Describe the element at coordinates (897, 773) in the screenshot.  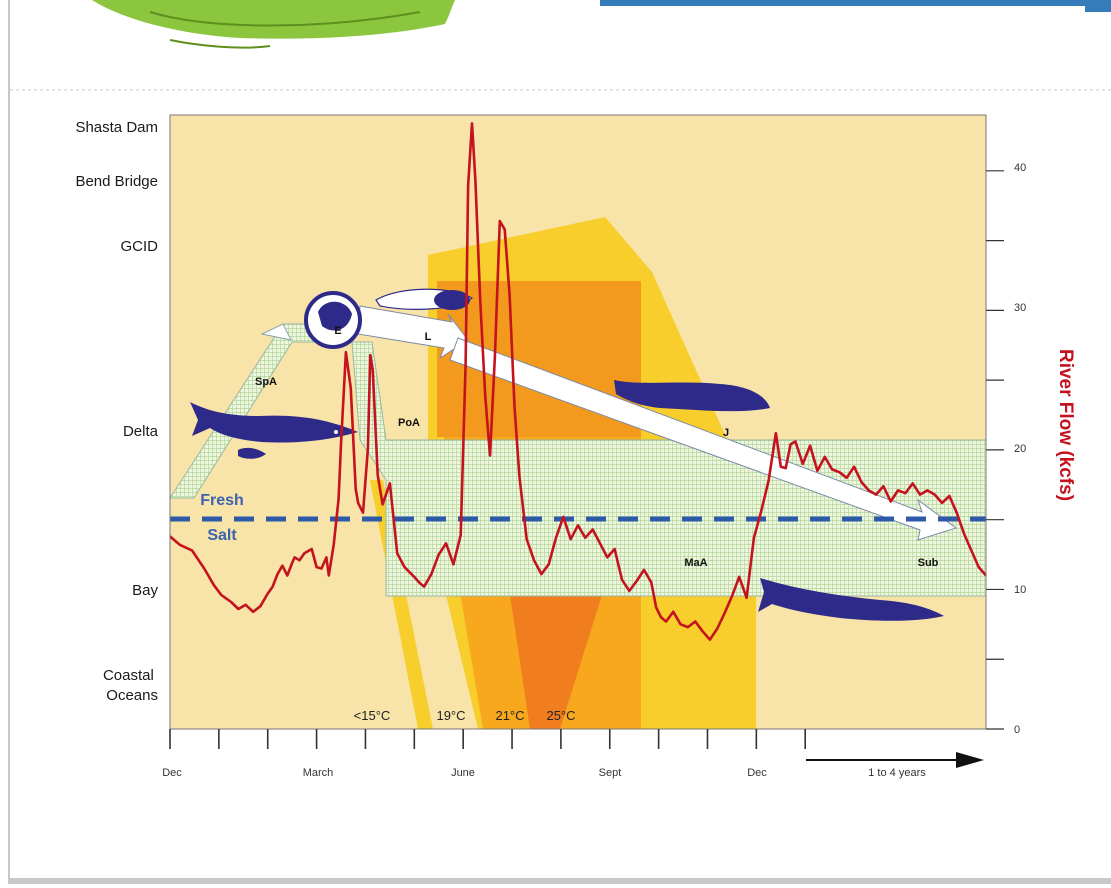
I see `x-extra-label: 1 to 4 years` at that location.